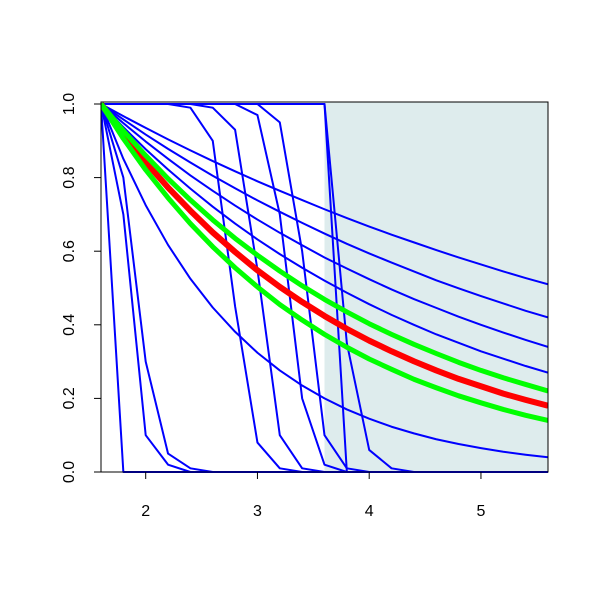 The height and width of the screenshot is (600, 600). What do you see at coordinates (257, 511) in the screenshot?
I see `x-tick-label: 3` at bounding box center [257, 511].